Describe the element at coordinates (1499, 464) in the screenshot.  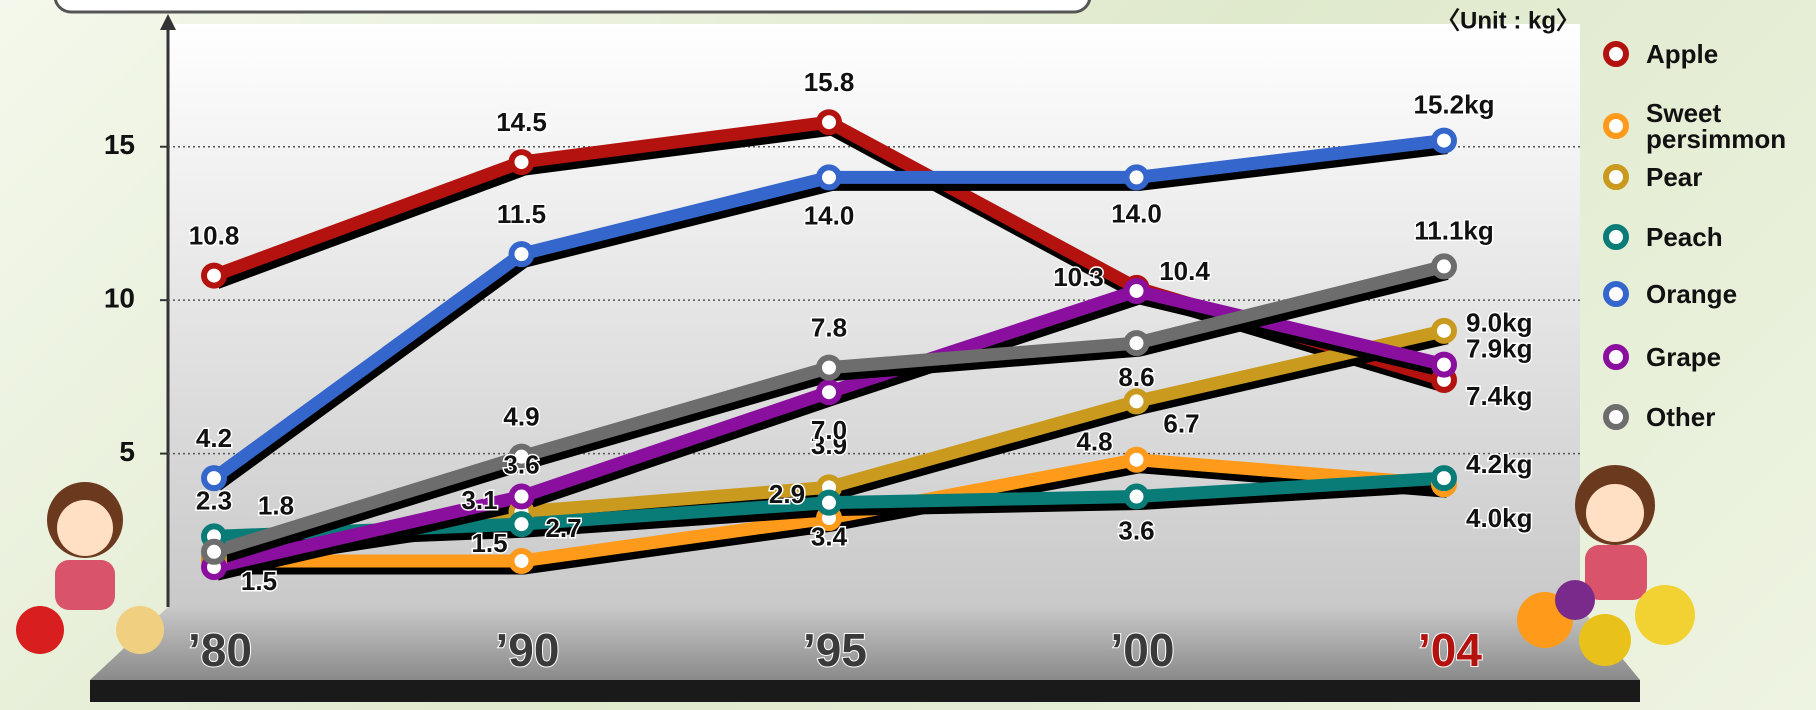
I see `value-label: 4.2kg` at that location.